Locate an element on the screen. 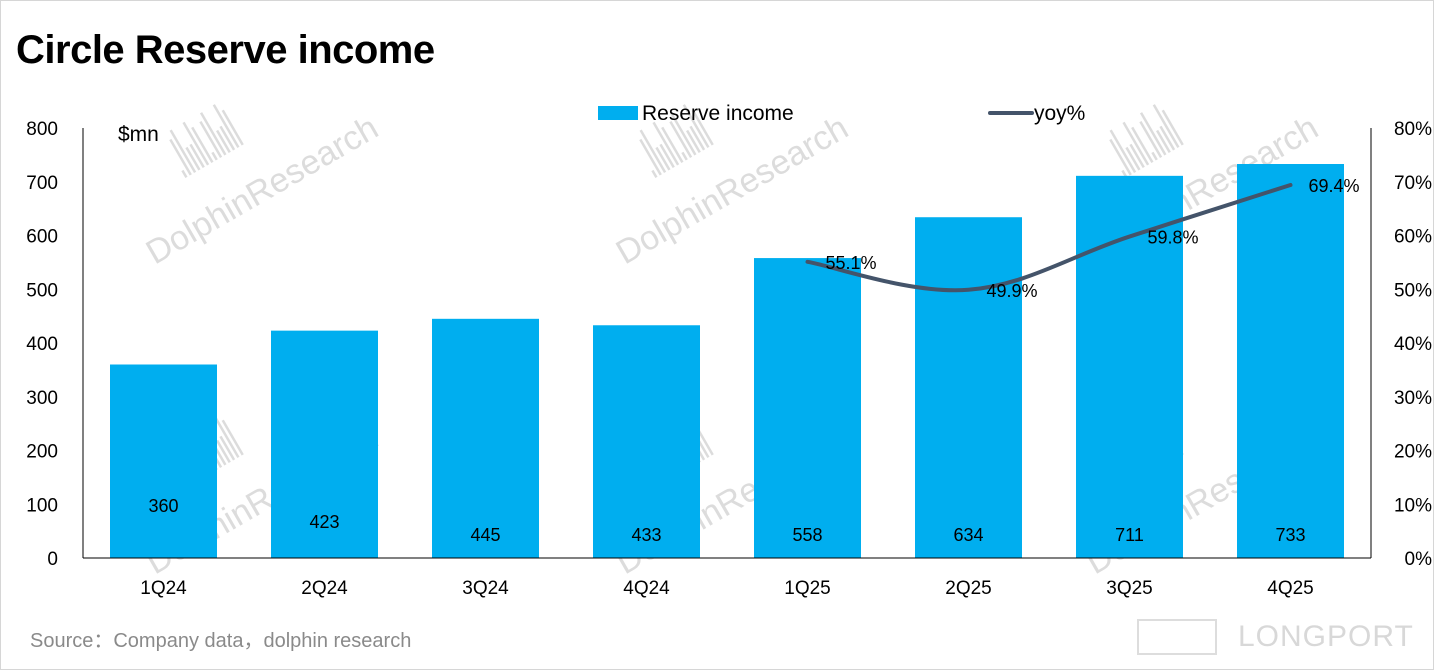 The height and width of the screenshot is (670, 1434). y-tick-label: 800 is located at coordinates (42, 129).